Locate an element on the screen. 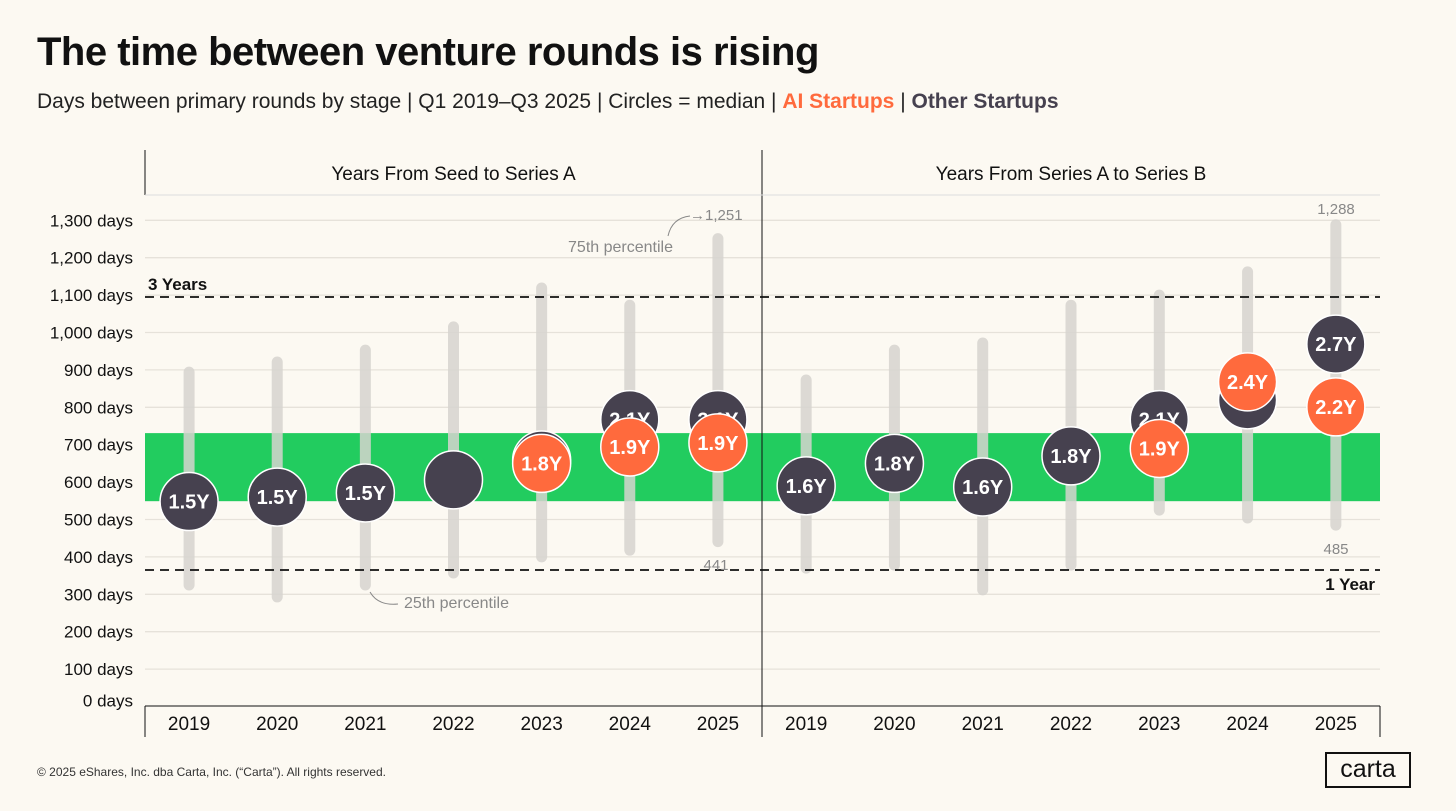 This screenshot has width=1456, height=811. annotation-25th-percentile: 25th percentile is located at coordinates (456, 603).